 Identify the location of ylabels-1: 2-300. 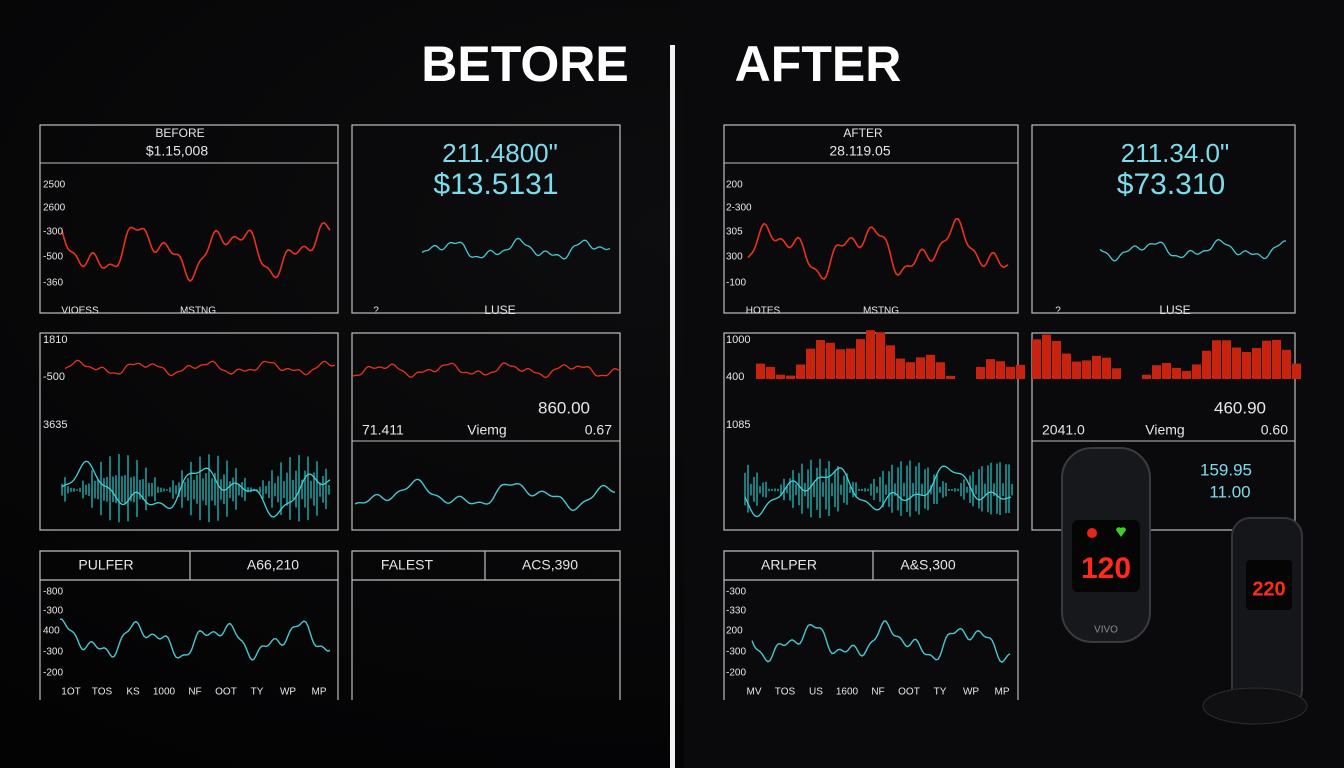
(739, 208).